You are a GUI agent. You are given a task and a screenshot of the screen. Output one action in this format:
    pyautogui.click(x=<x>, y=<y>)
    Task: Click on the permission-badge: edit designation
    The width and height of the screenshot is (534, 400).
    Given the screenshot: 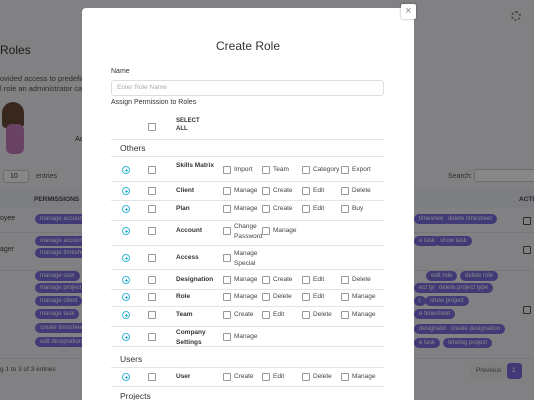 What is the action you would take?
    pyautogui.click(x=61, y=342)
    